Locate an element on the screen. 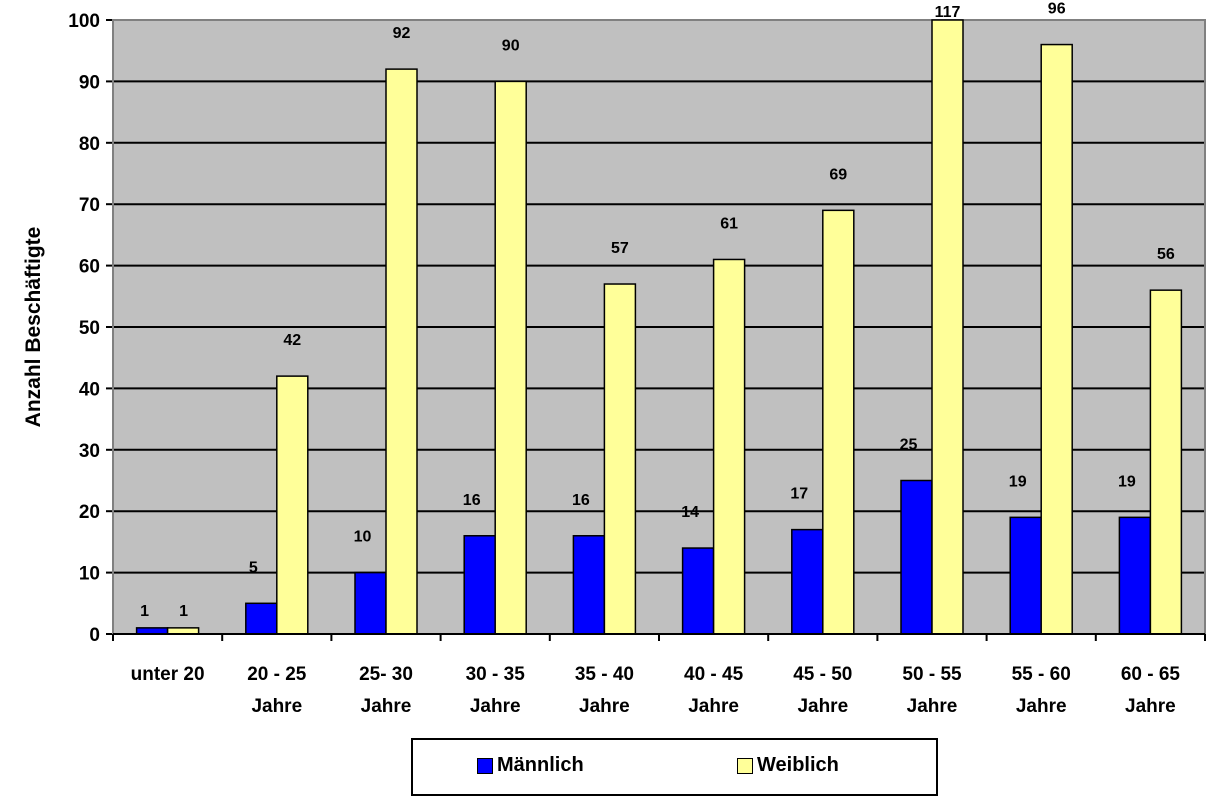 The width and height of the screenshot is (1207, 798). y-tick-label: 90 is located at coordinates (89, 82).